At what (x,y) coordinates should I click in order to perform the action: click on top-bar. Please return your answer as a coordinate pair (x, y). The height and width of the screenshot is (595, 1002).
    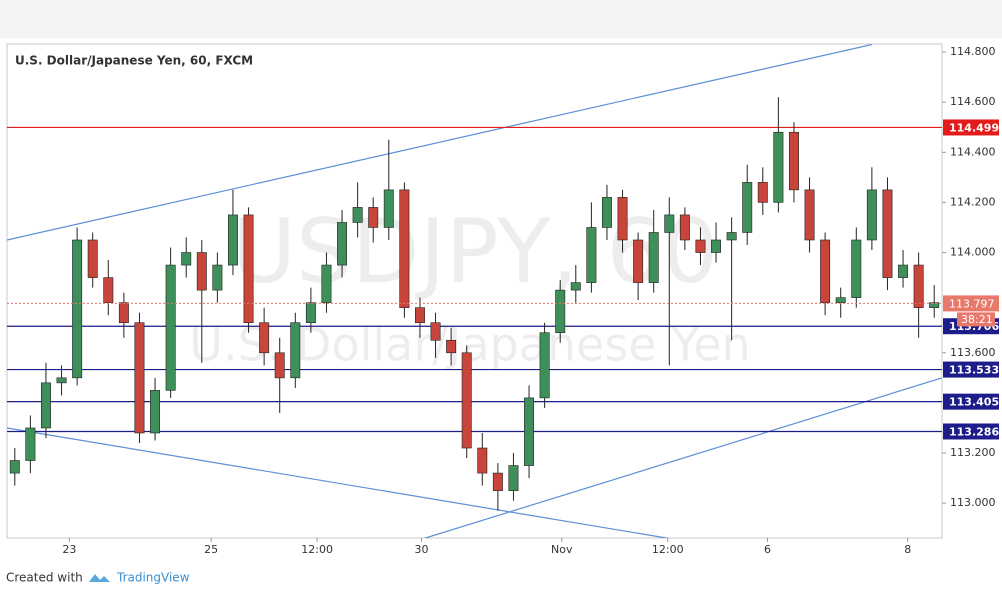
    Looking at the image, I should click on (501, 19).